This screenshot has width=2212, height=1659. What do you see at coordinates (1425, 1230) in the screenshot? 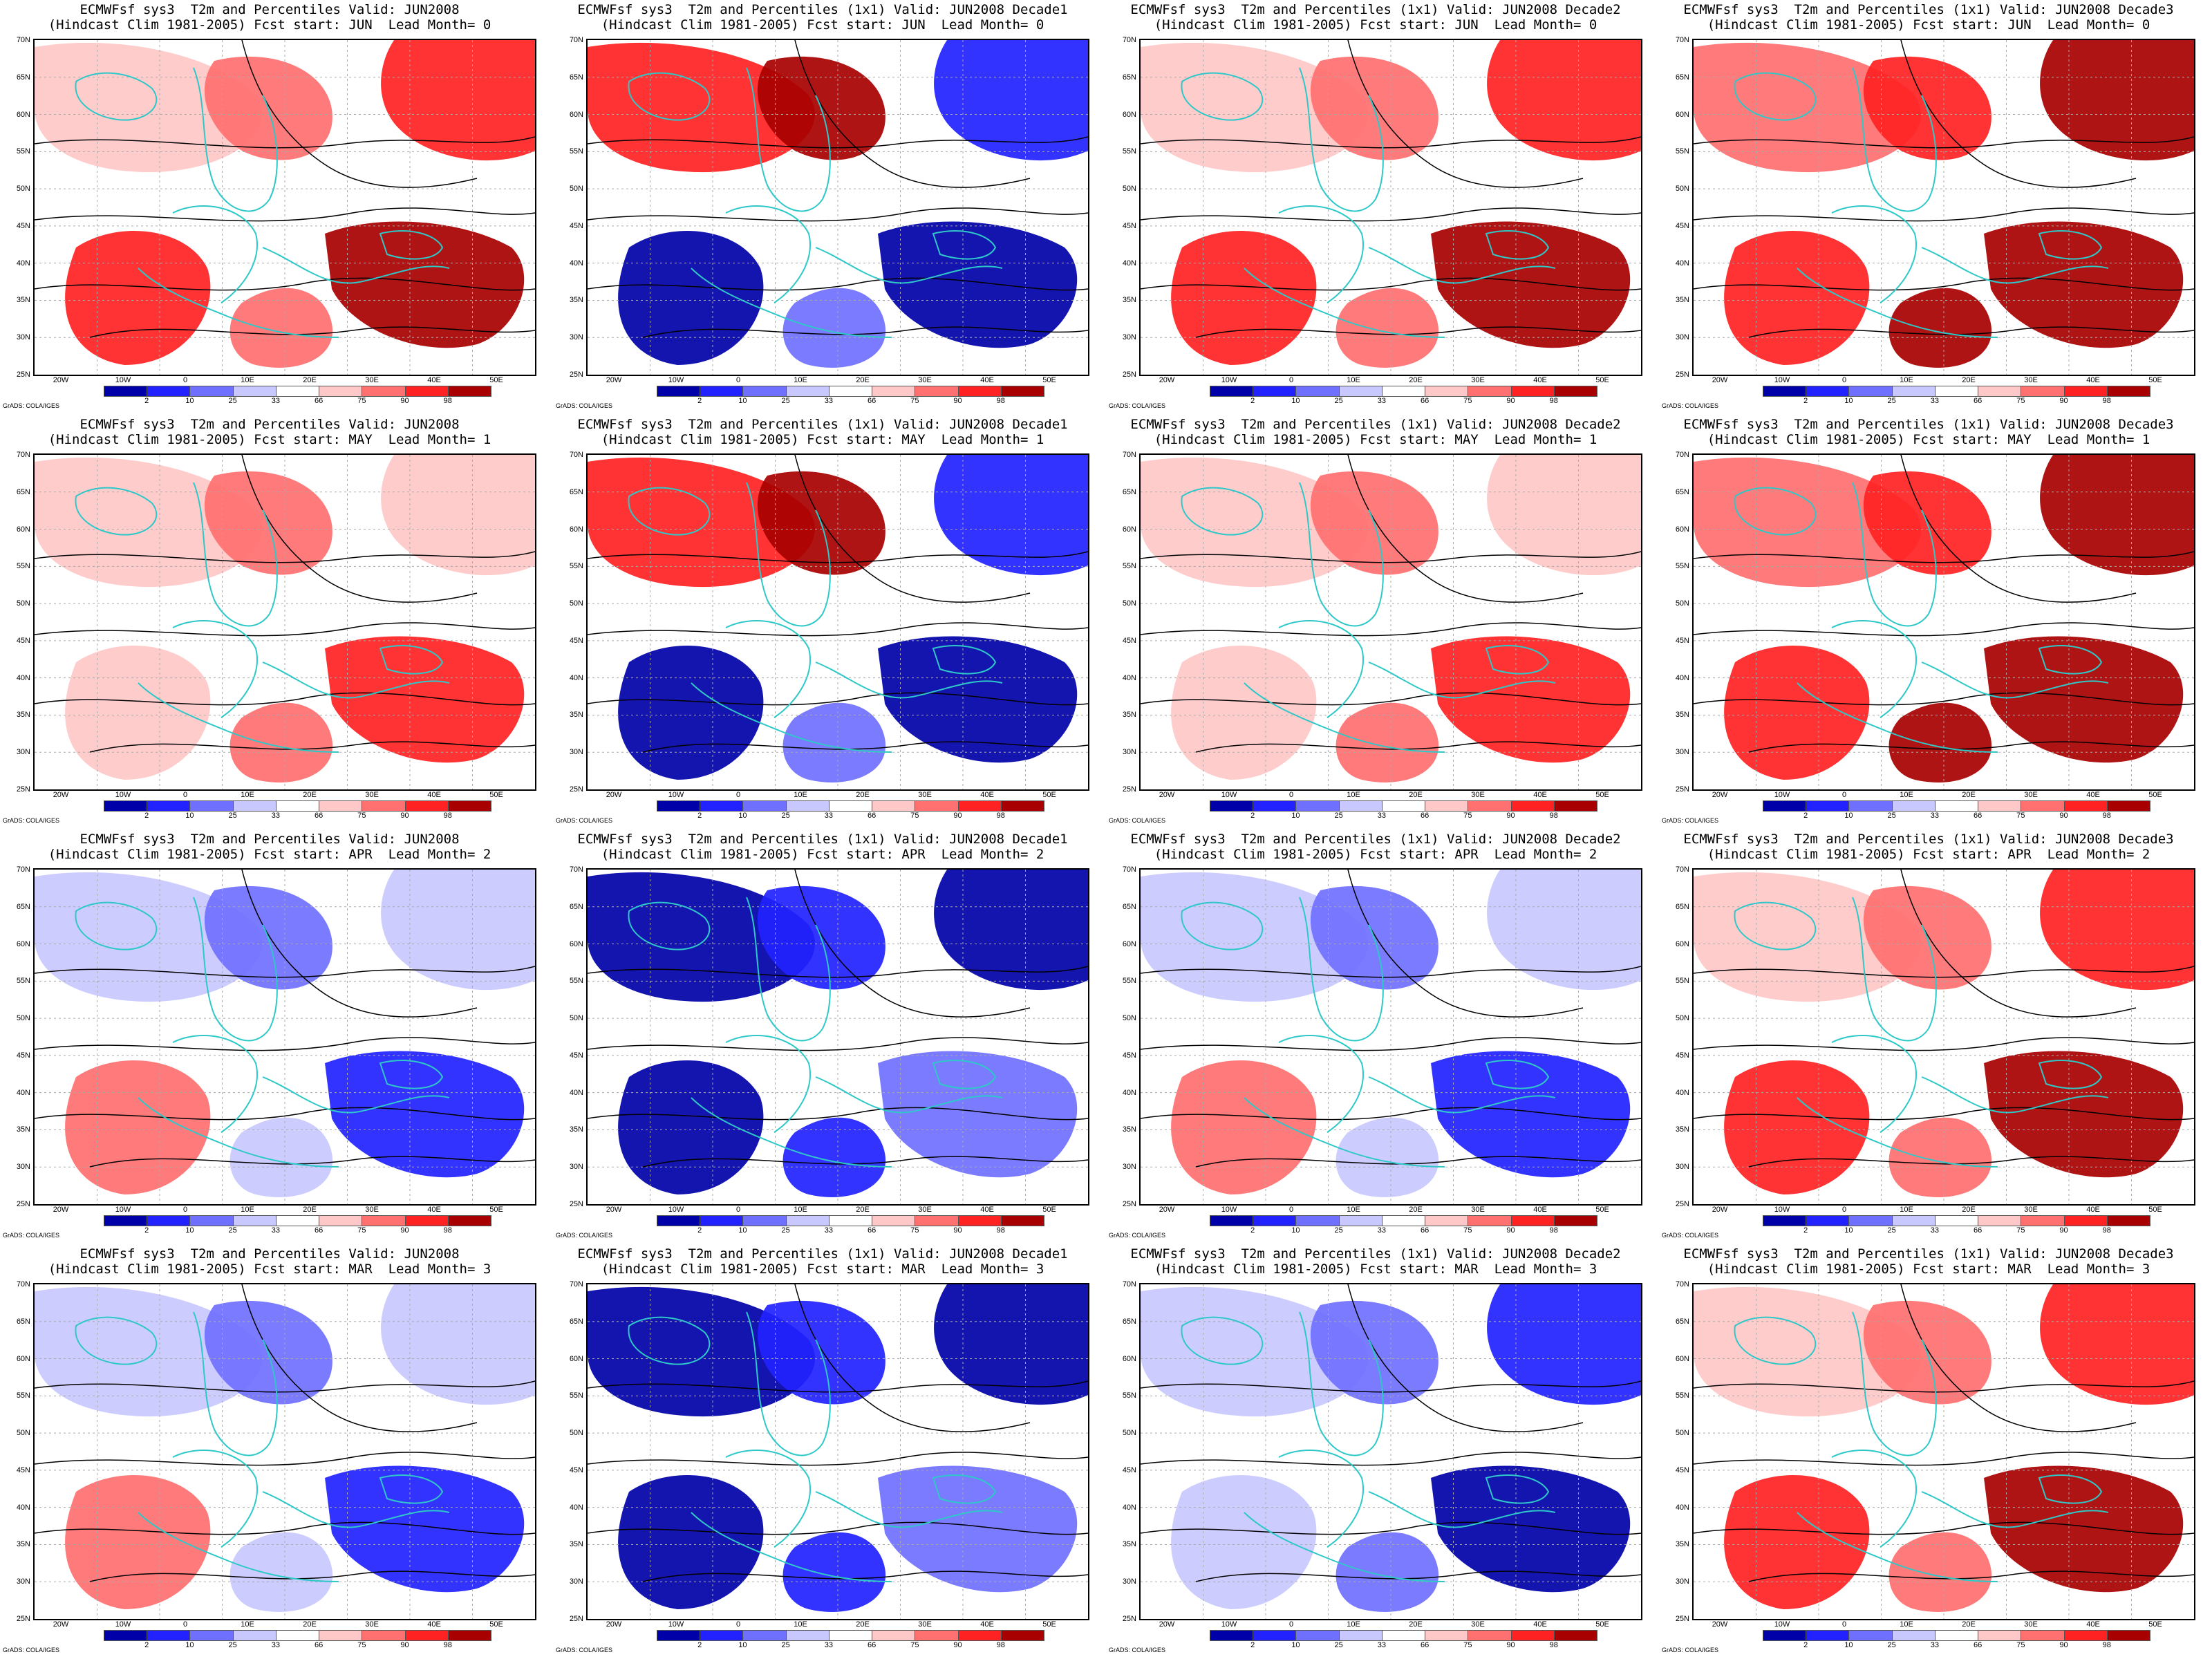
I see `colorbar-tick-label: 66` at bounding box center [1425, 1230].